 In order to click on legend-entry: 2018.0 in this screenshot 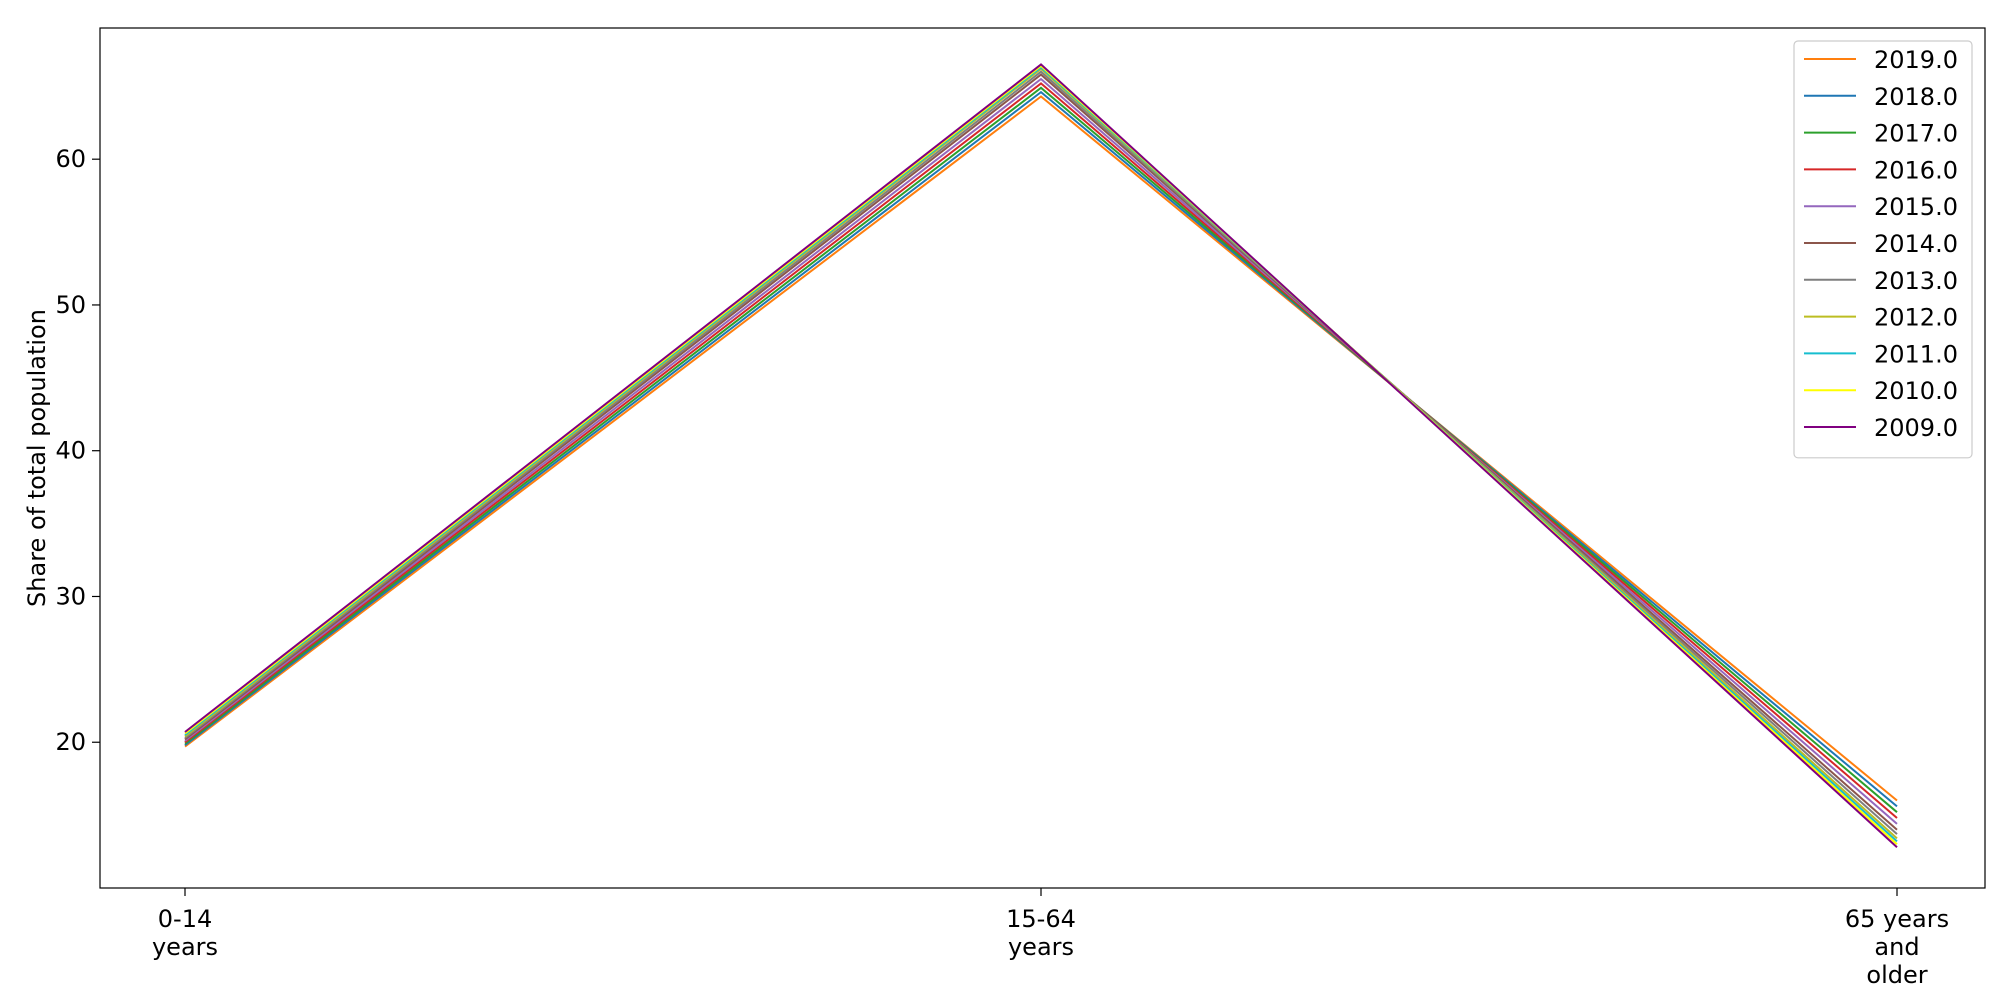, I will do `click(1881, 97)`.